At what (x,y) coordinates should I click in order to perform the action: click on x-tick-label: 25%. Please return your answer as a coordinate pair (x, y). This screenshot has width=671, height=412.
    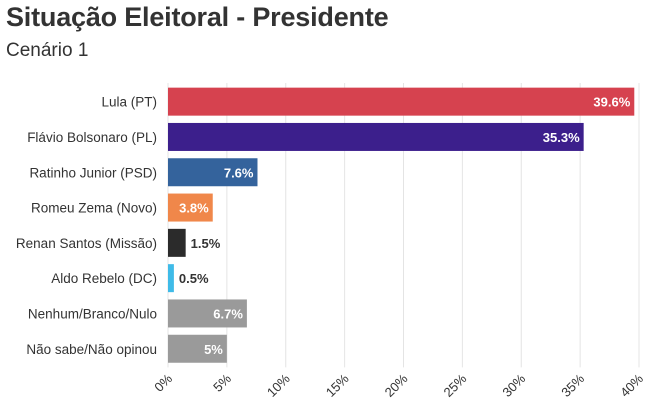
    Looking at the image, I should click on (454, 385).